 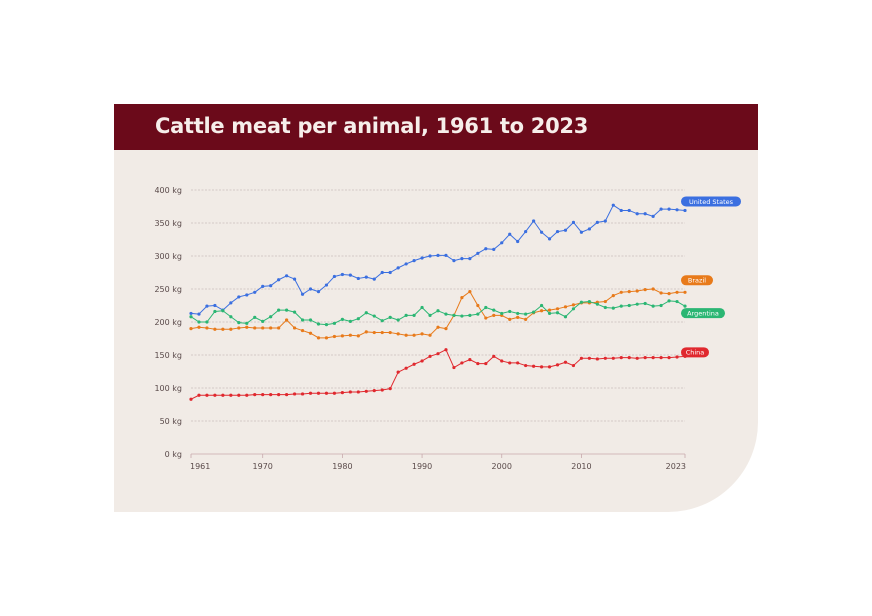 What do you see at coordinates (422, 466) in the screenshot?
I see `x-tick-label: 1990` at bounding box center [422, 466].